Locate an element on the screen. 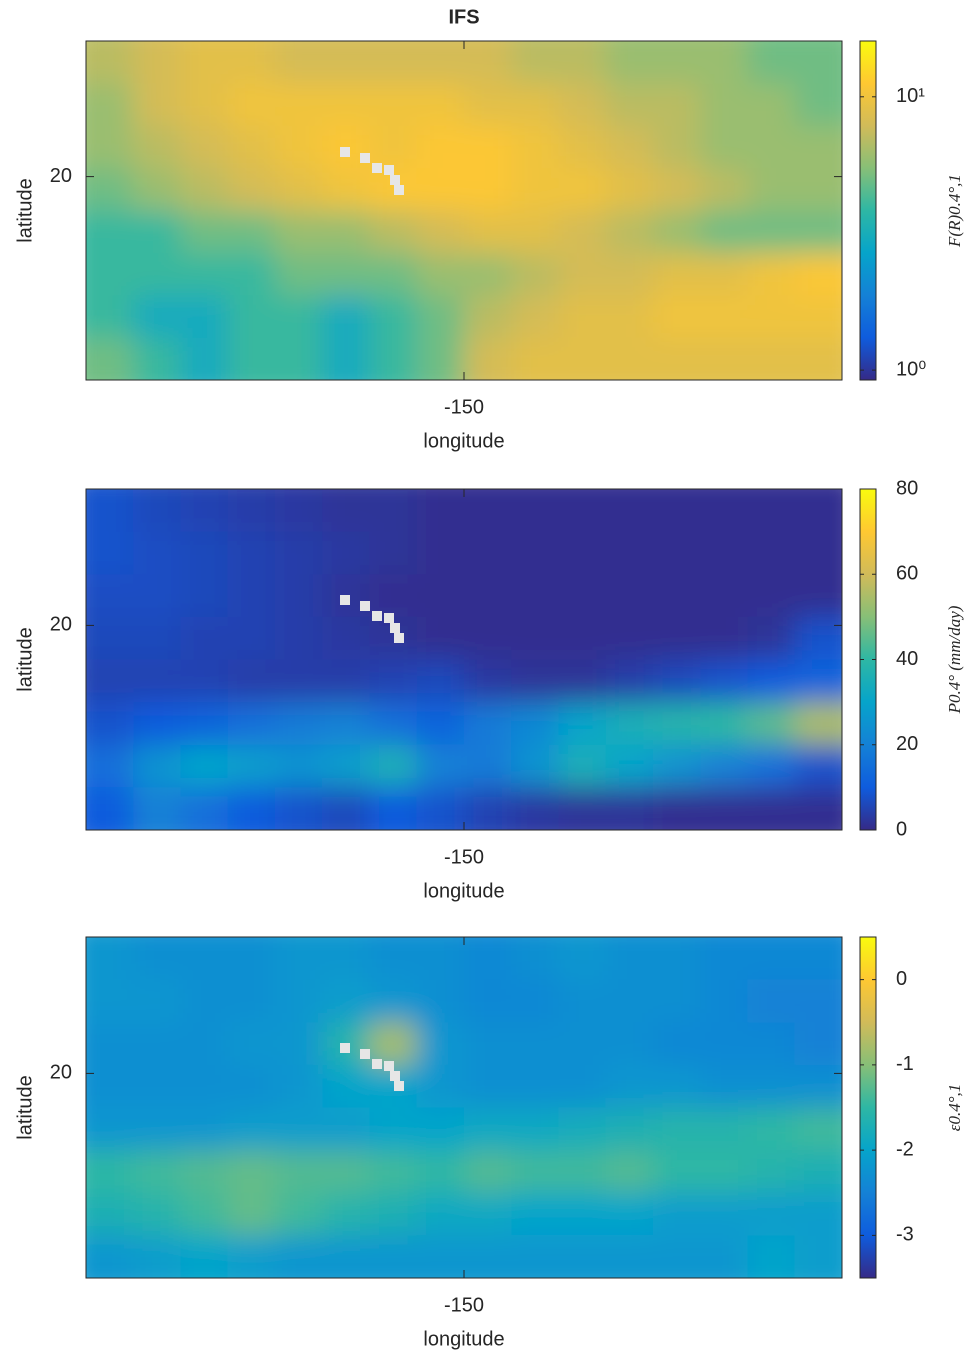 Image resolution: width=976 pixels, height=1358 pixels. colorbar-label: F(R)0.4°,1 is located at coordinates (954, 211).